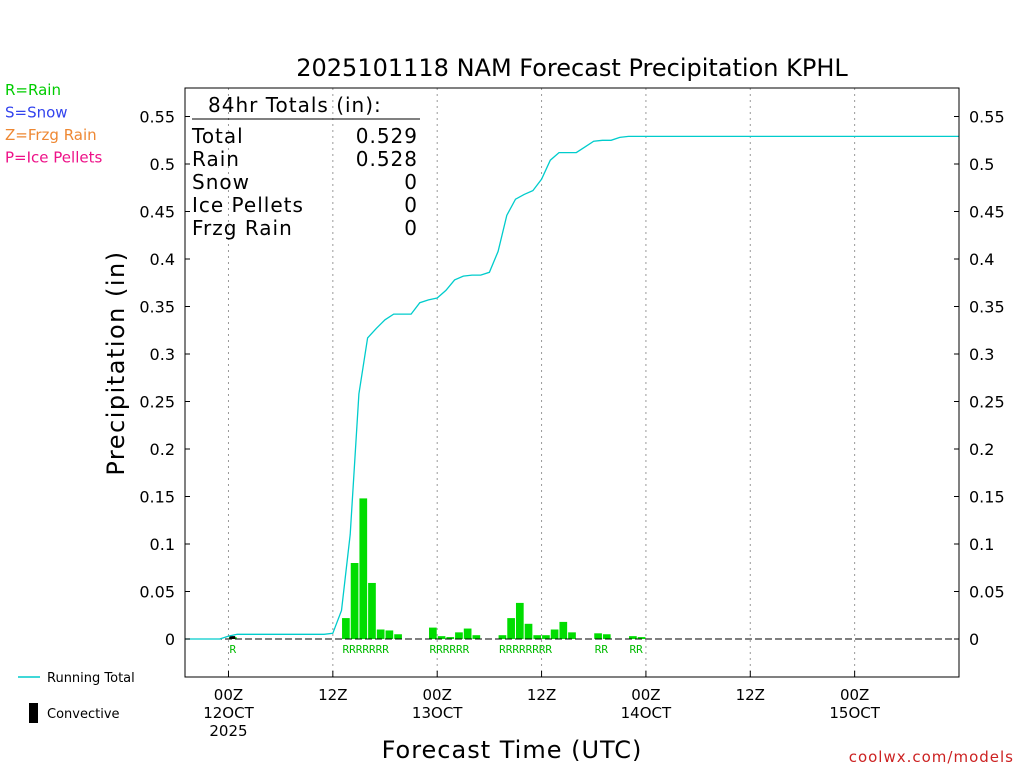  I want to click on y-tick-label-right: 0.25, so click(987, 402).